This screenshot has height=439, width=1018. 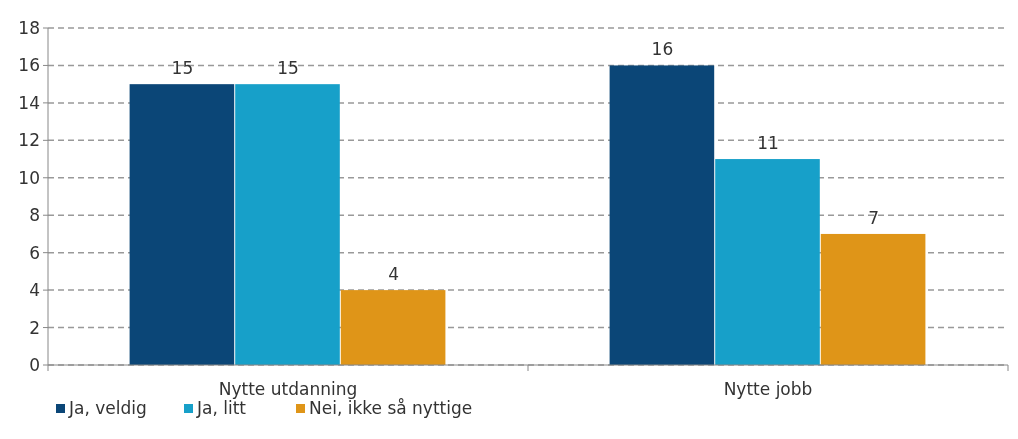 I want to click on y-tick-label: 0, so click(x=34, y=364).